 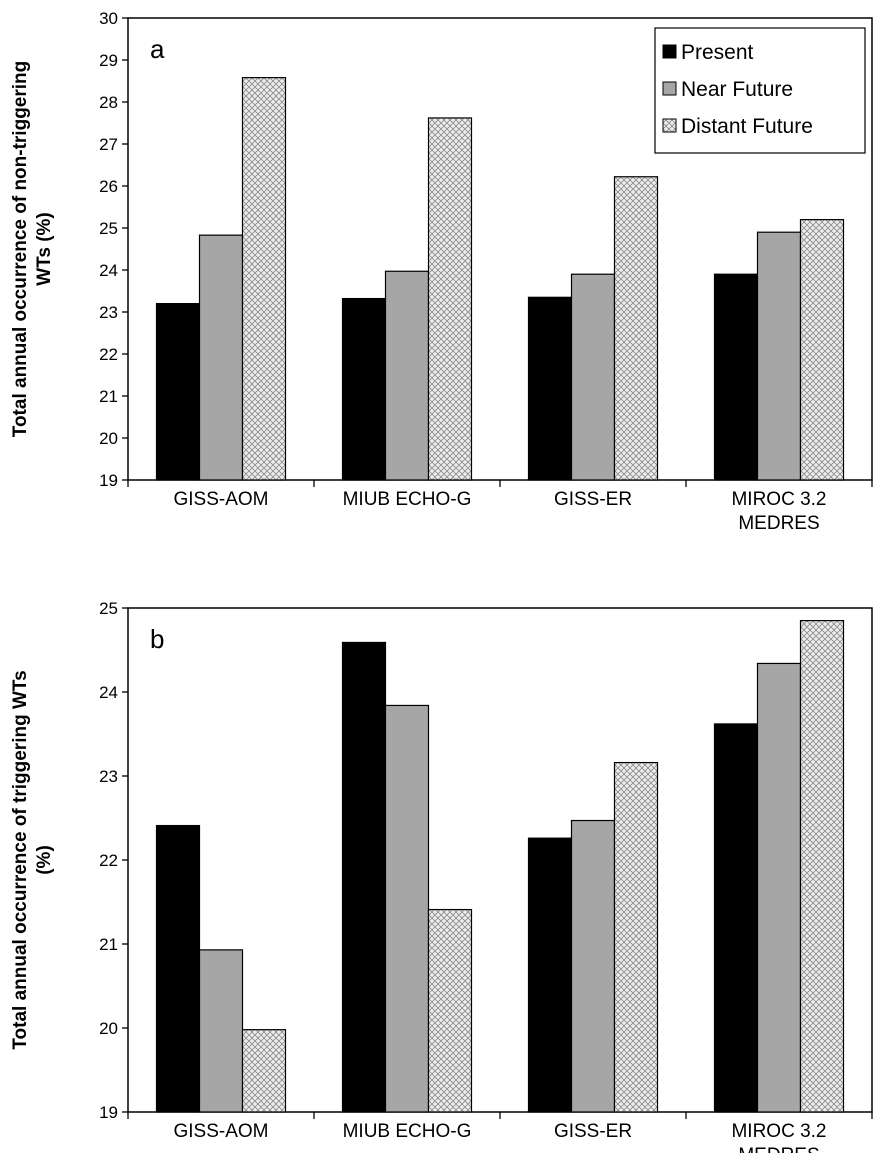 I want to click on panel-label: b, so click(x=157, y=639).